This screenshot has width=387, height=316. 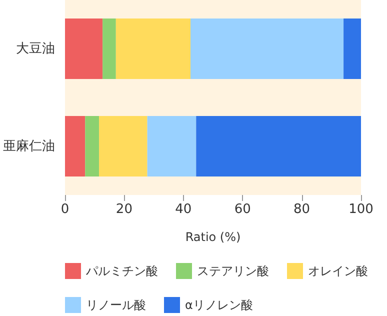 I want to click on y-tick-label: 大豆油, so click(x=35, y=48).